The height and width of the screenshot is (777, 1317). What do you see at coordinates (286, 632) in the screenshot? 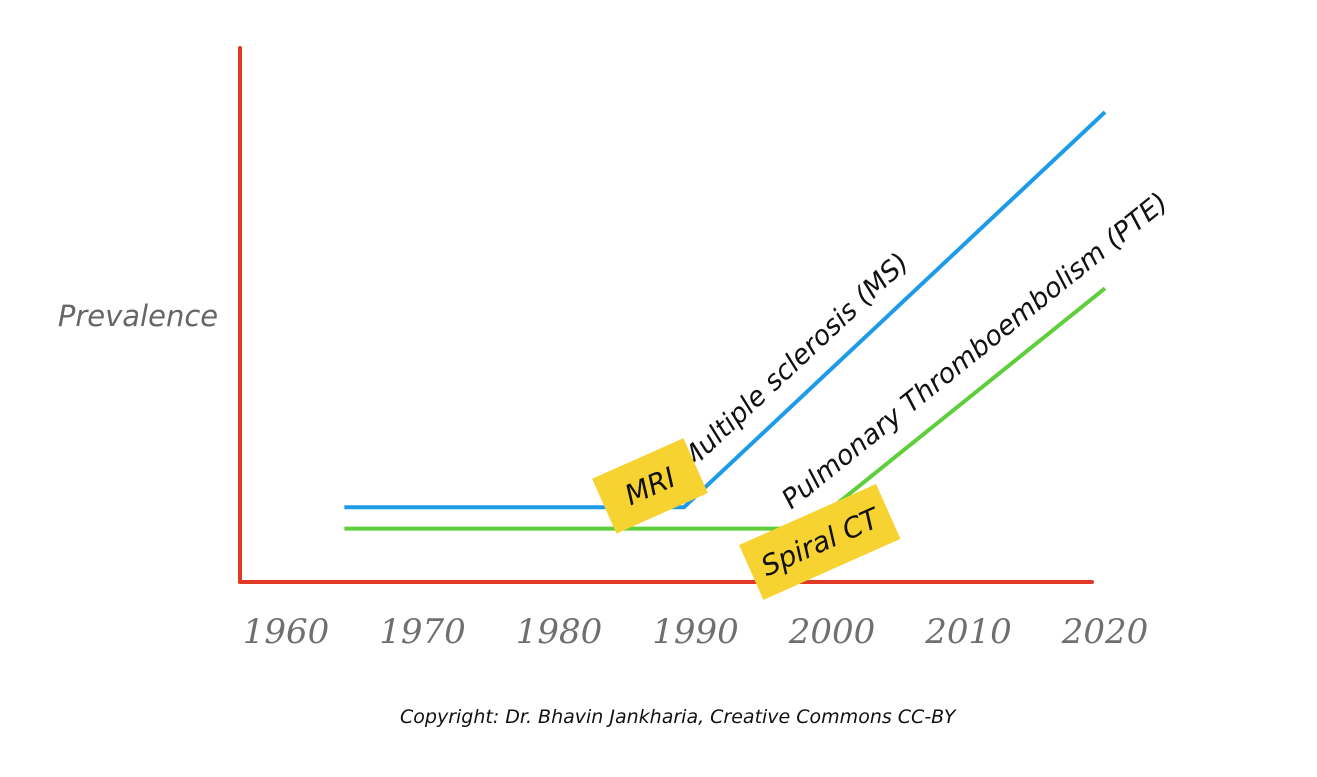
I see `x-tick-label: 1960` at bounding box center [286, 632].